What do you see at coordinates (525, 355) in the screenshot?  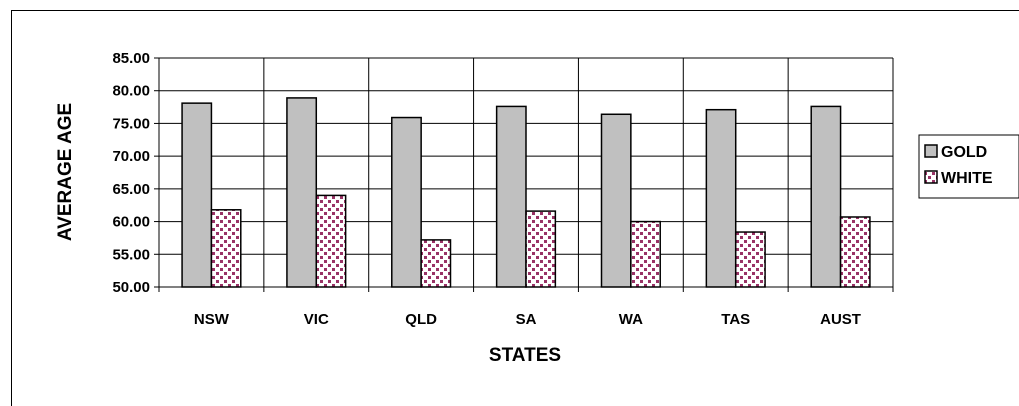 I see `x-axis-title: STATES` at bounding box center [525, 355].